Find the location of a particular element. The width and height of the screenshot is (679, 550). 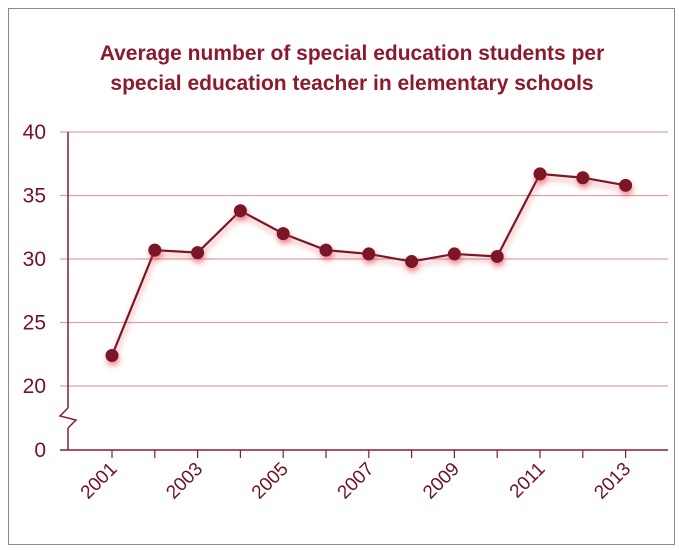

data-point-2002 is located at coordinates (155, 250).